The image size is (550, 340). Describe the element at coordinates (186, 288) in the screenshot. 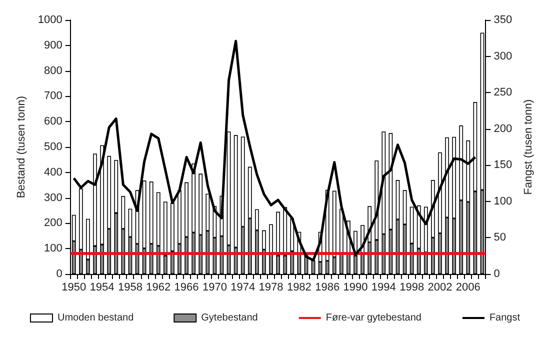

I see `x-tick-label: 1966` at that location.